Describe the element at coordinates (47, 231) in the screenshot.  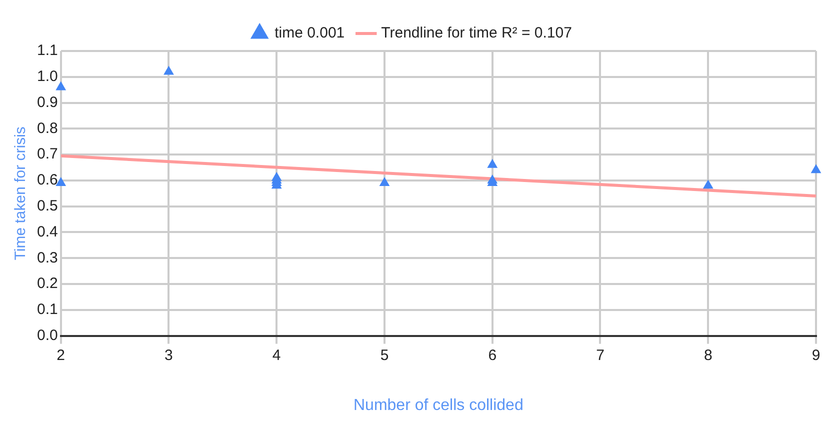
I see `y-tick-label: 0.4` at that location.